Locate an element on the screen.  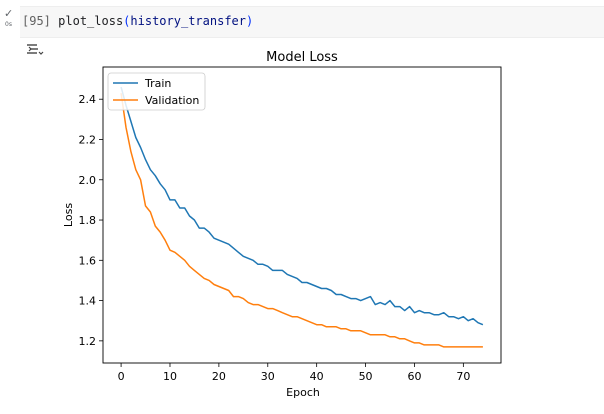
code-cell: [95] plot_loss(history_transfer) is located at coordinates (312, 22).